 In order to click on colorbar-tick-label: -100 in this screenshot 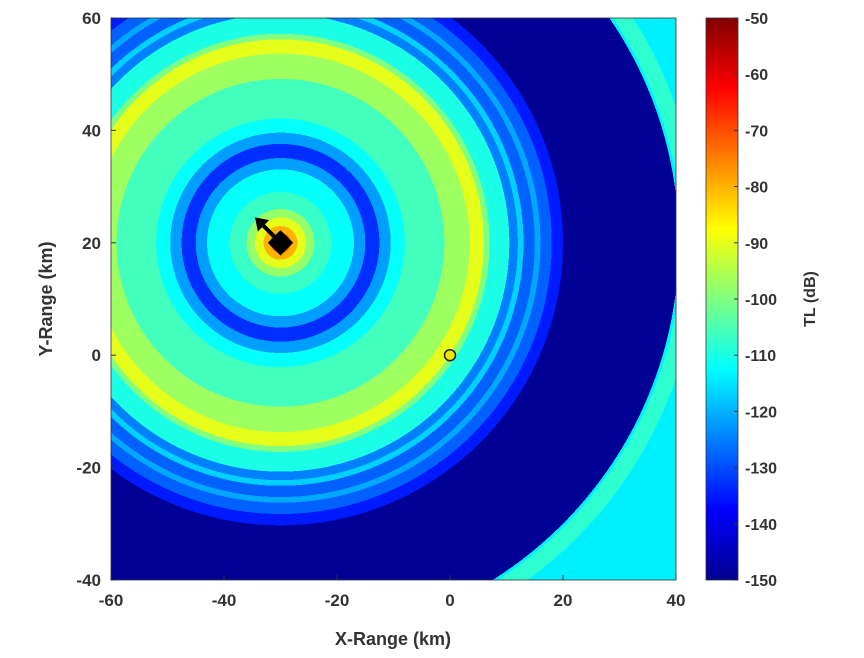, I will do `click(761, 300)`.